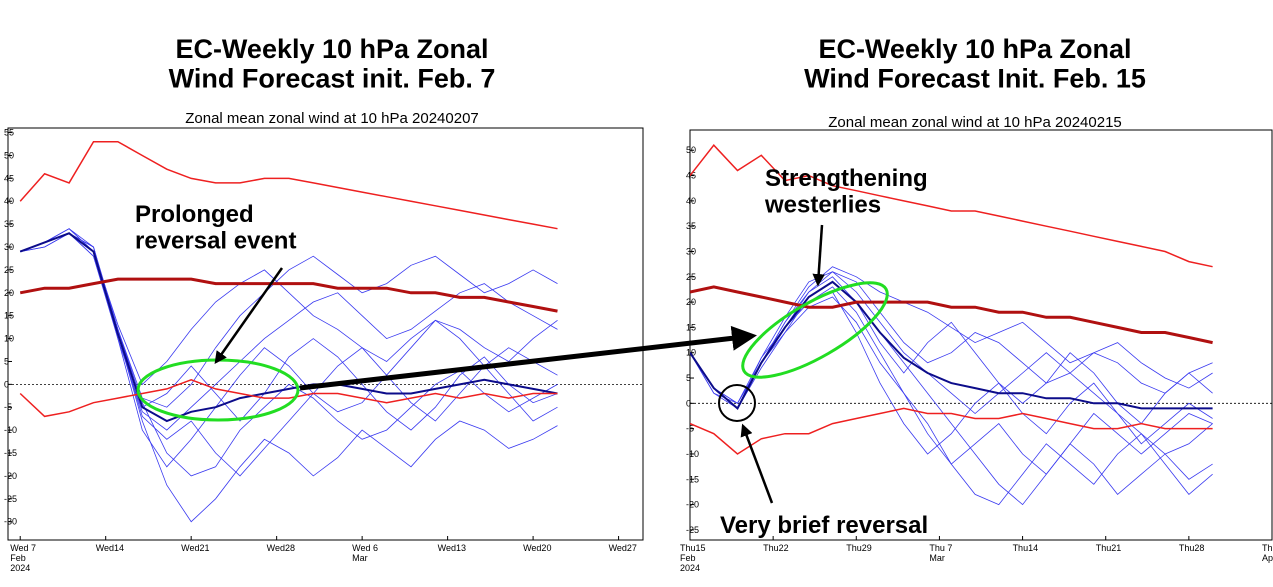 This screenshot has height=587, width=1273. I want to click on x-tick-label: Thu29, so click(859, 548).